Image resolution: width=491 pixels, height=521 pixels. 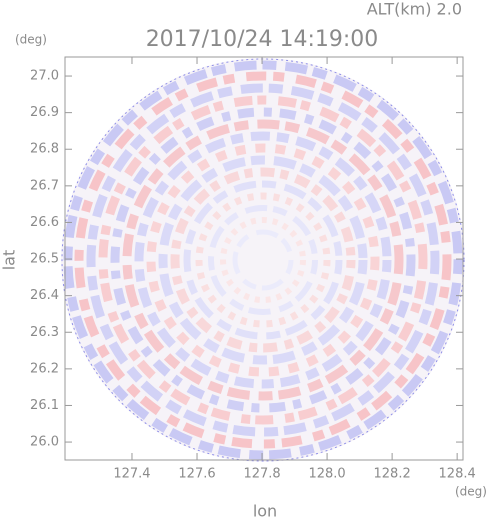 What do you see at coordinates (44, 222) in the screenshot?
I see `y-tick-label: 26.6` at bounding box center [44, 222].